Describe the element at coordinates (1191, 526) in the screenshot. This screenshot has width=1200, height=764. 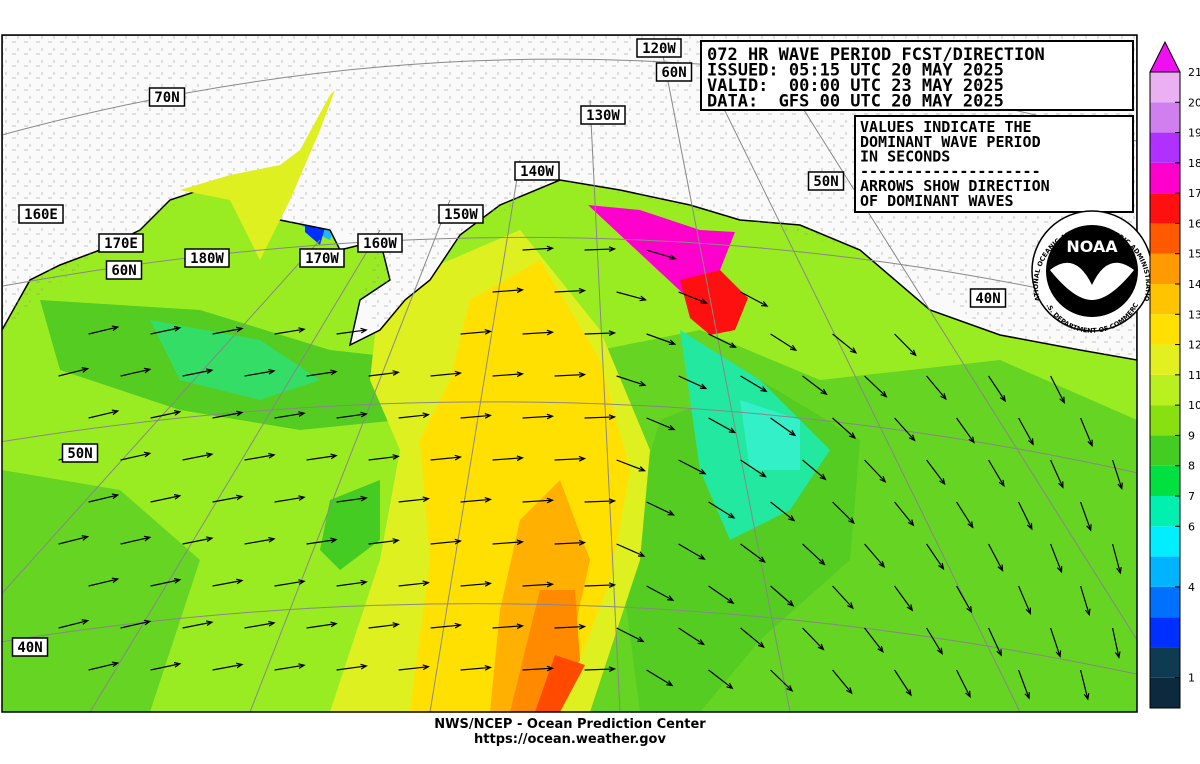
I see `colorbar-label: 6` at that location.